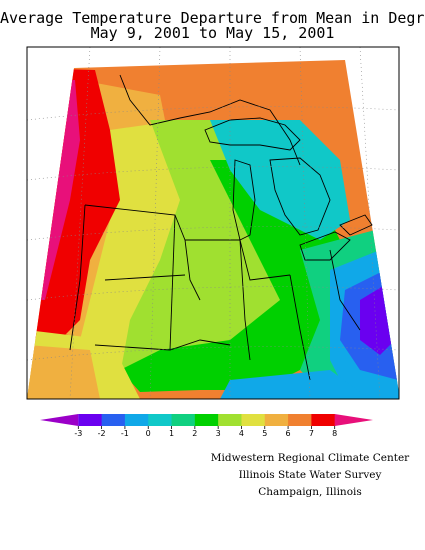 This screenshot has height=550, width=425. Describe the element at coordinates (311, 433) in the screenshot. I see `legend-tick-label: 7` at that location.